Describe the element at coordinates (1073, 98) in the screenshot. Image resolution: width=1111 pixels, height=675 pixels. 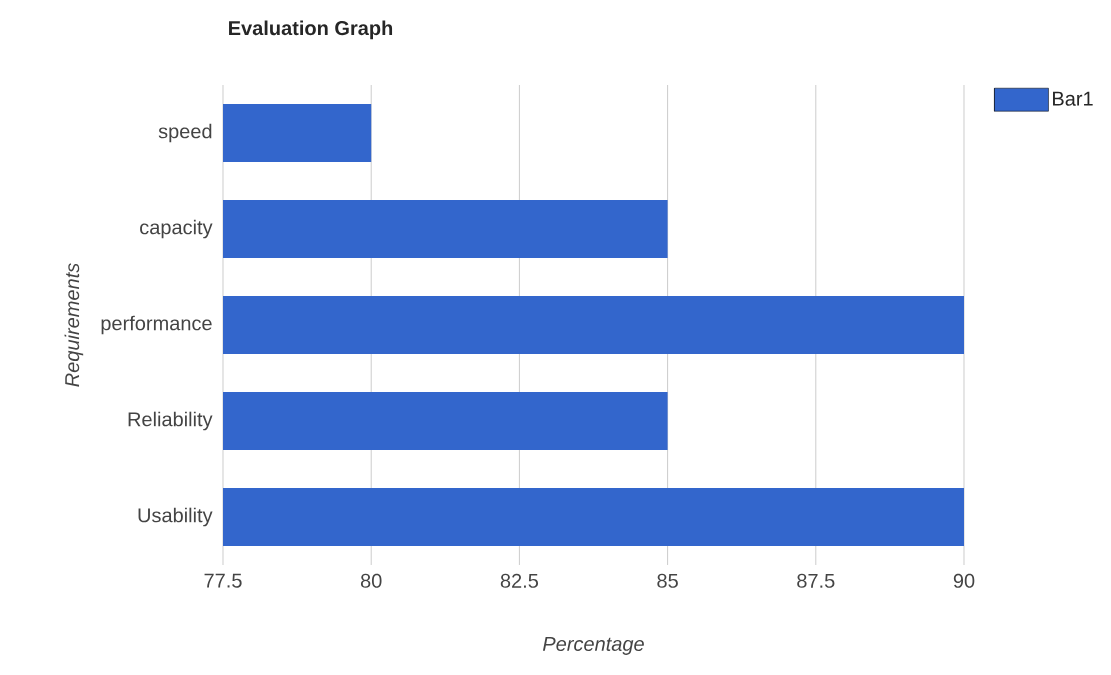
I see `legend-label: Bar1` at that location.